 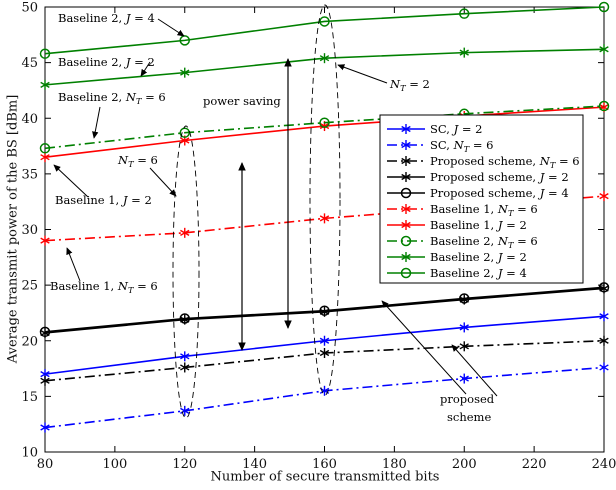 I want to click on x-tick-label: 180, so click(x=394, y=464).